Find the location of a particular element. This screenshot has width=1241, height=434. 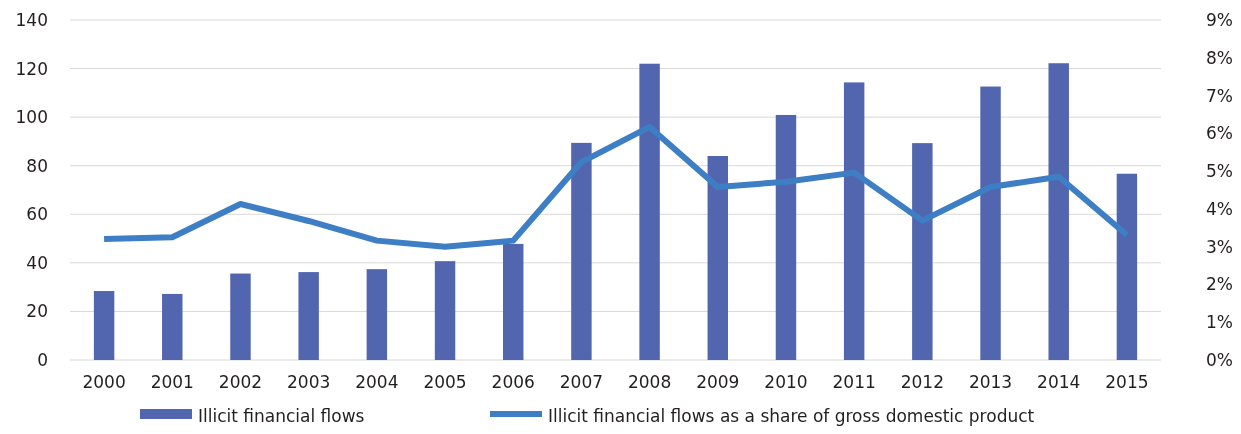

x-tick-label: 2012 is located at coordinates (922, 382).